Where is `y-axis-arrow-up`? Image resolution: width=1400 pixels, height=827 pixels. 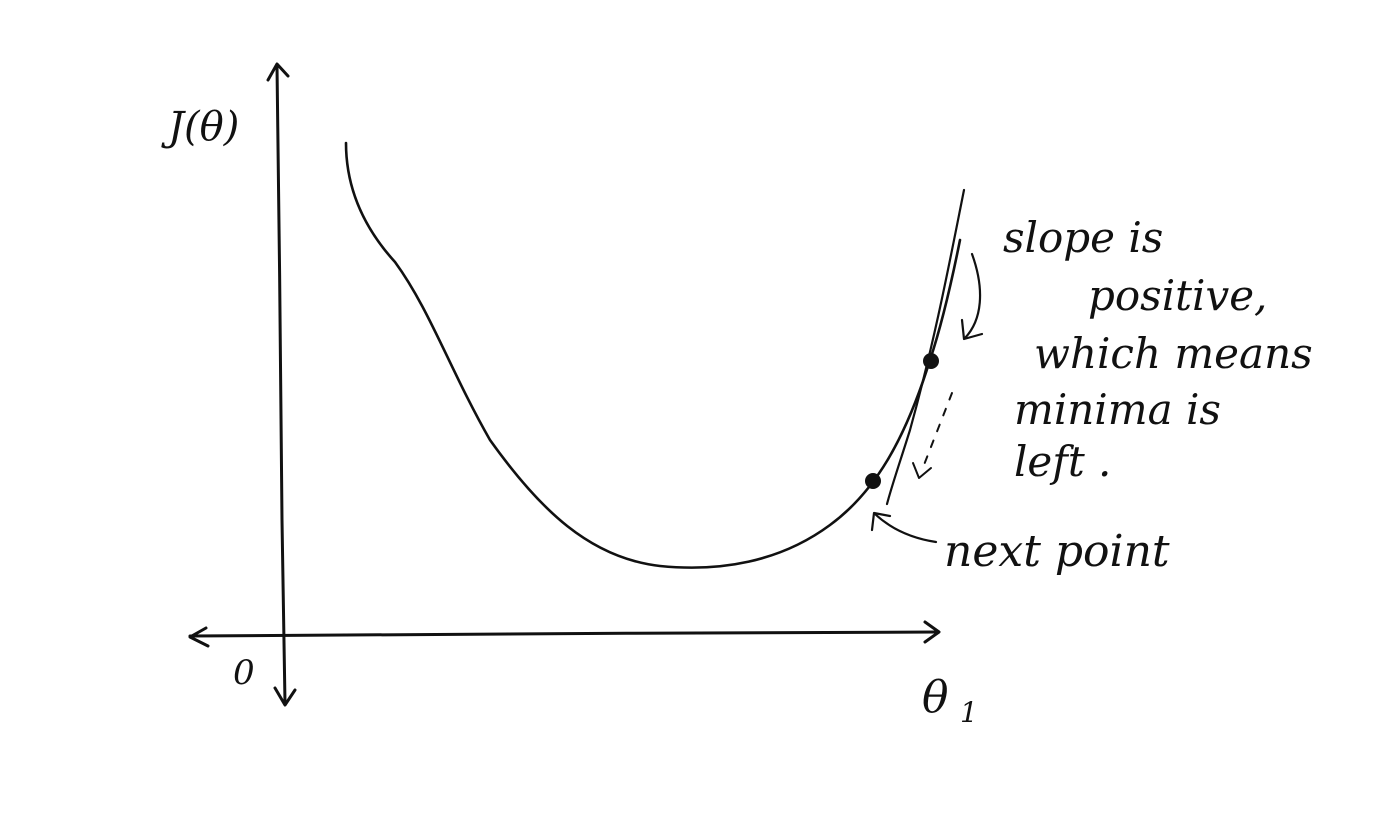 y-axis-arrow-up is located at coordinates (278, 72).